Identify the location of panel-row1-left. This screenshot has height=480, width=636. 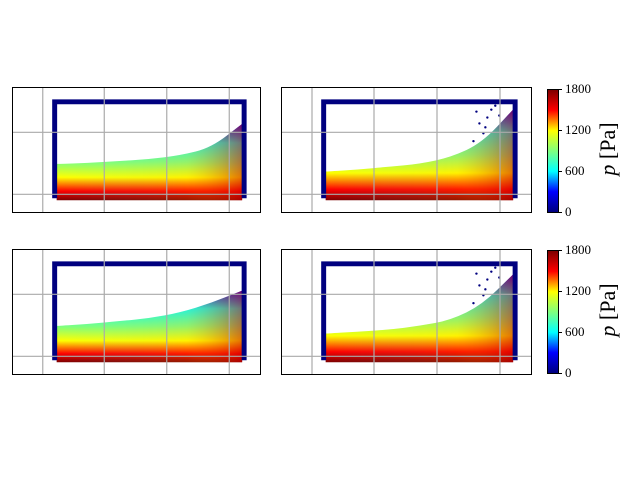
(136, 150).